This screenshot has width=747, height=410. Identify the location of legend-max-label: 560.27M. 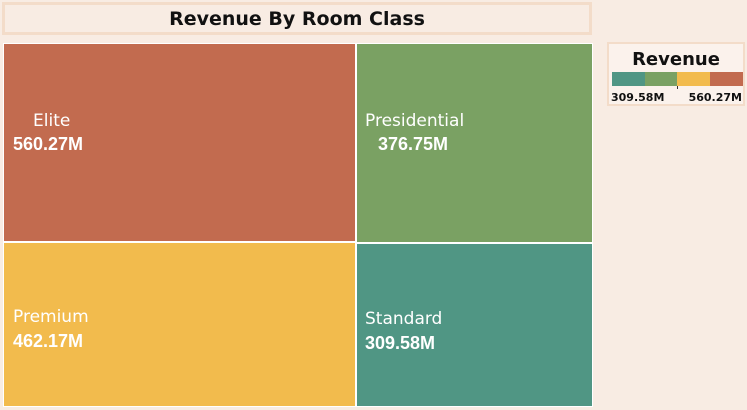
(715, 97).